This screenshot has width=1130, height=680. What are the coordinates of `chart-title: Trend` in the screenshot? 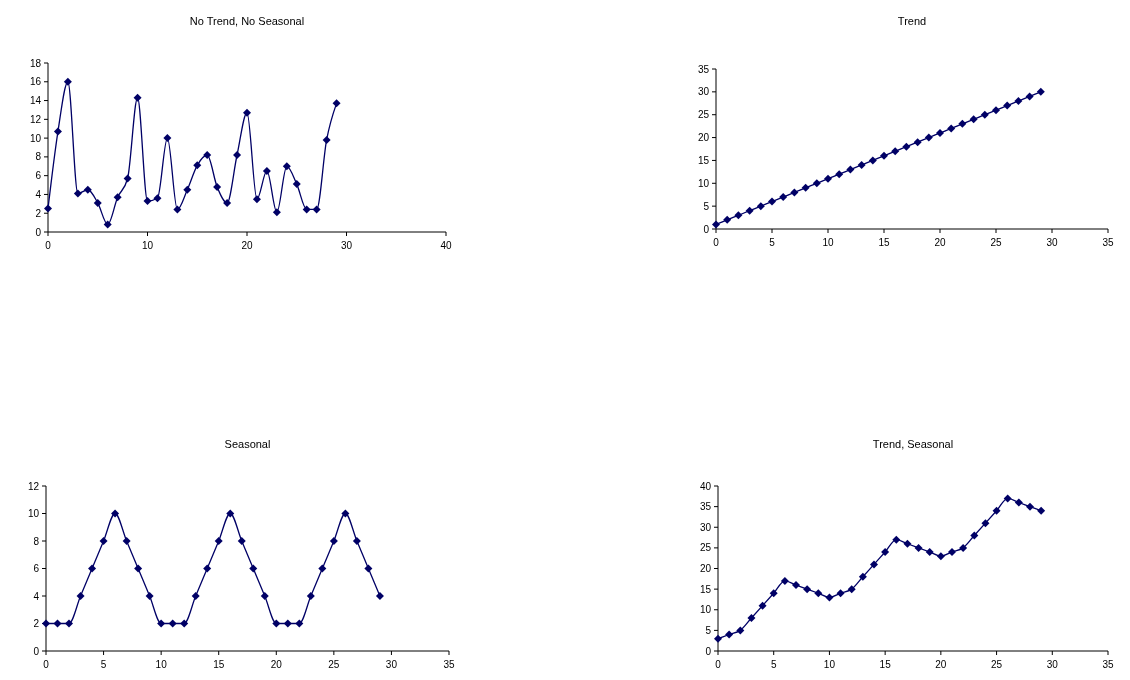 It's located at (912, 21).